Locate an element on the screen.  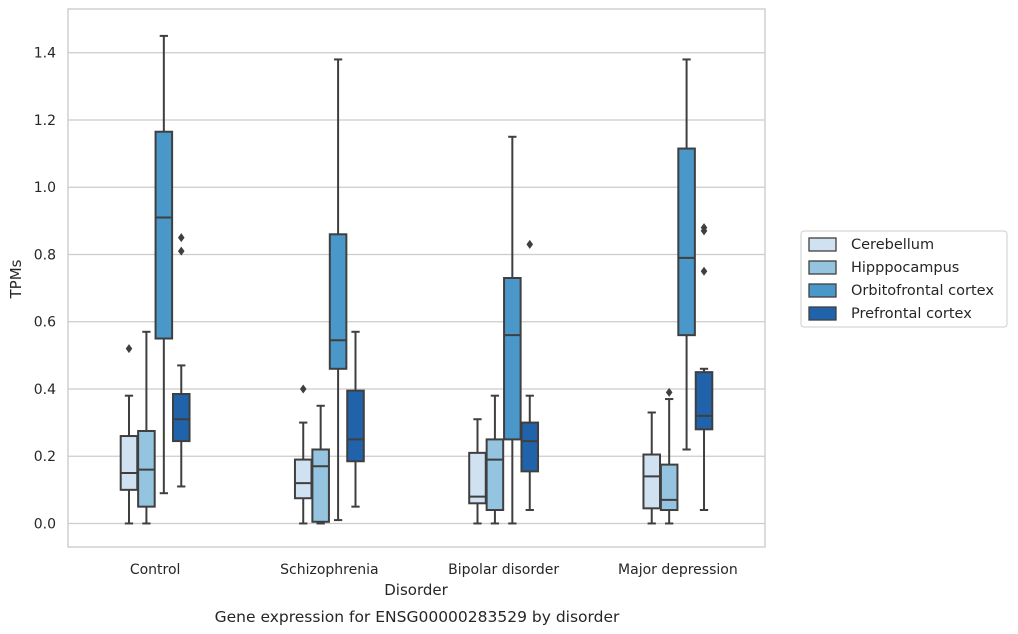
y-tick-label: 0.6 is located at coordinates (45, 323).